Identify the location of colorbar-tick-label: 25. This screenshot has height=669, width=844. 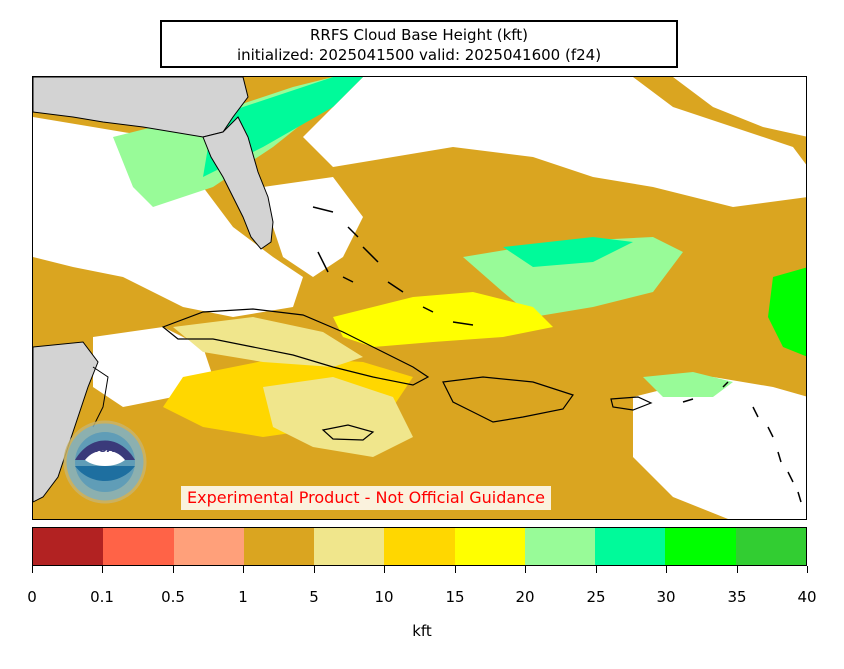
(596, 597).